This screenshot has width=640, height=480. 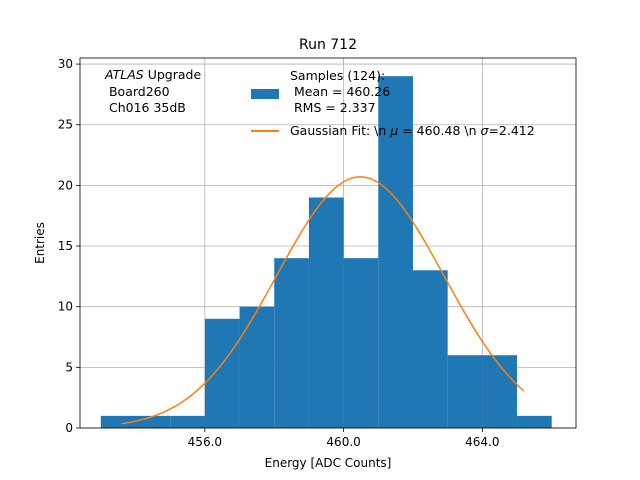 What do you see at coordinates (340, 91) in the screenshot?
I see `legend-hist-line2: Mean = 460.26` at bounding box center [340, 91].